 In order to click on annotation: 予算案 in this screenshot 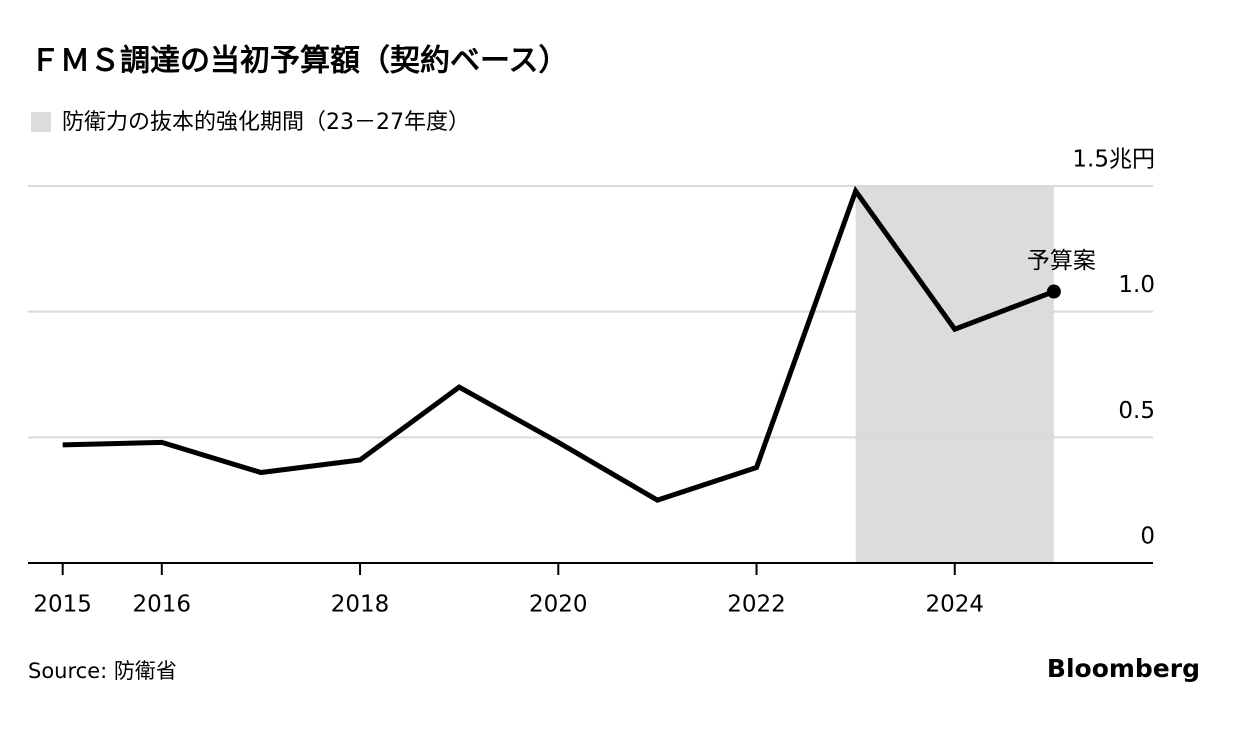, I will do `click(1061, 261)`.